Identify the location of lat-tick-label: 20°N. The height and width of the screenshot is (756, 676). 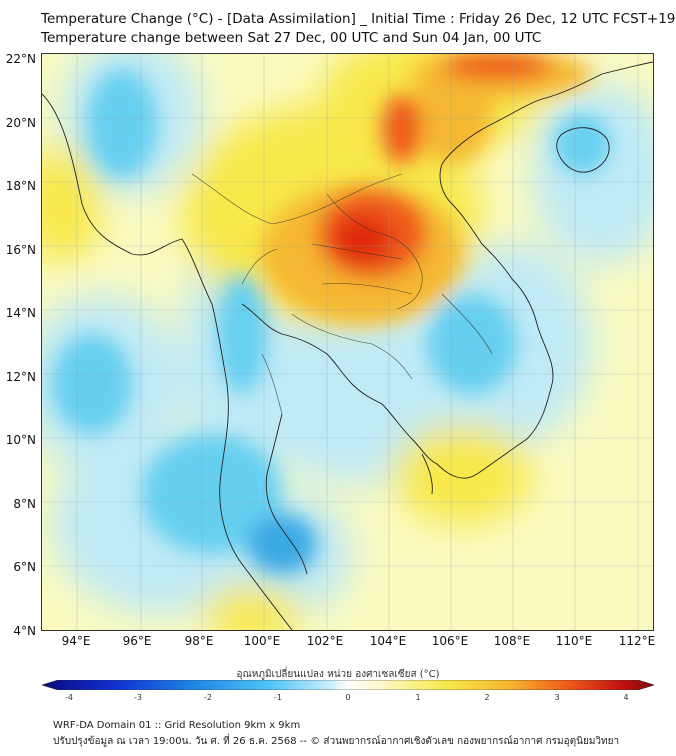
(20, 123).